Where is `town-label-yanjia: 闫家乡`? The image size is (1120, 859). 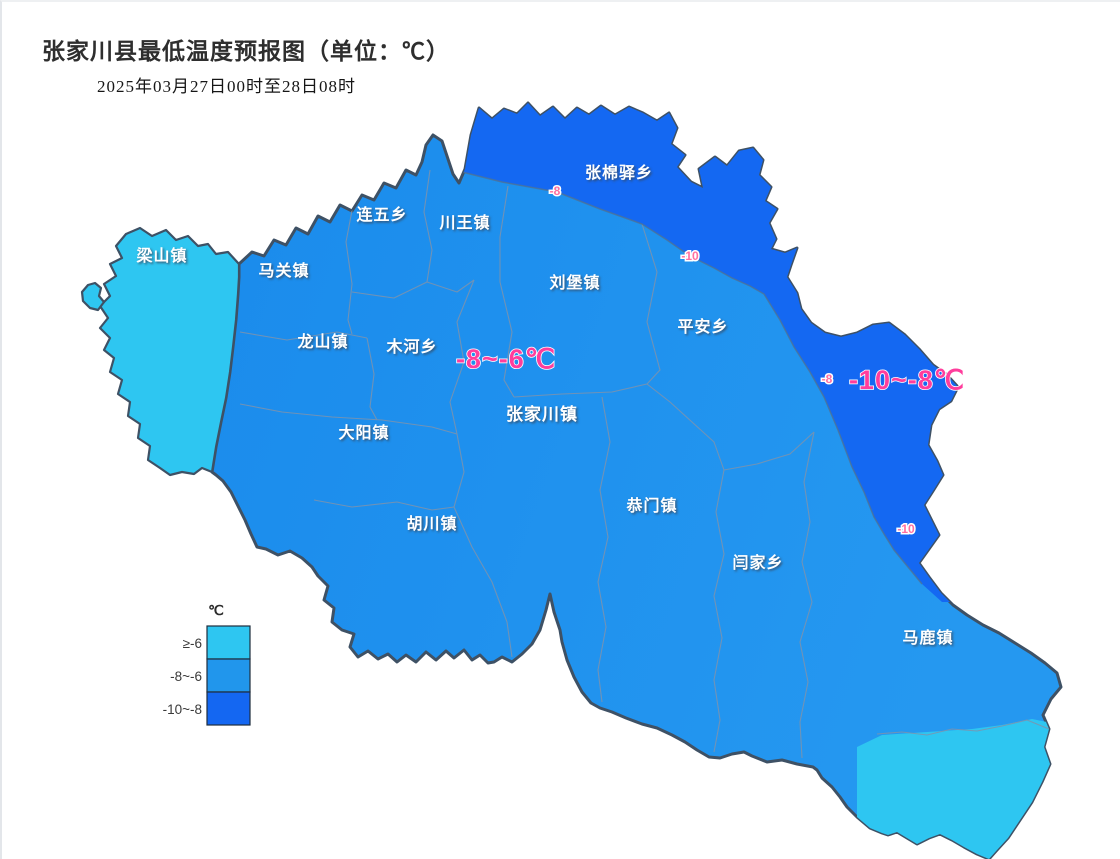
town-label-yanjia: 闫家乡 is located at coordinates (757, 562).